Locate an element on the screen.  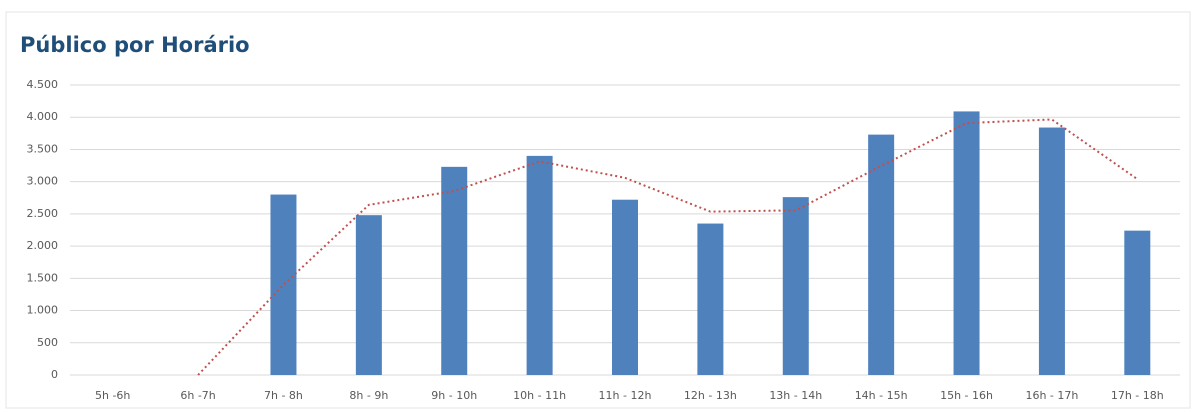
x-tick-label: 12h - 13h is located at coordinates (710, 395).